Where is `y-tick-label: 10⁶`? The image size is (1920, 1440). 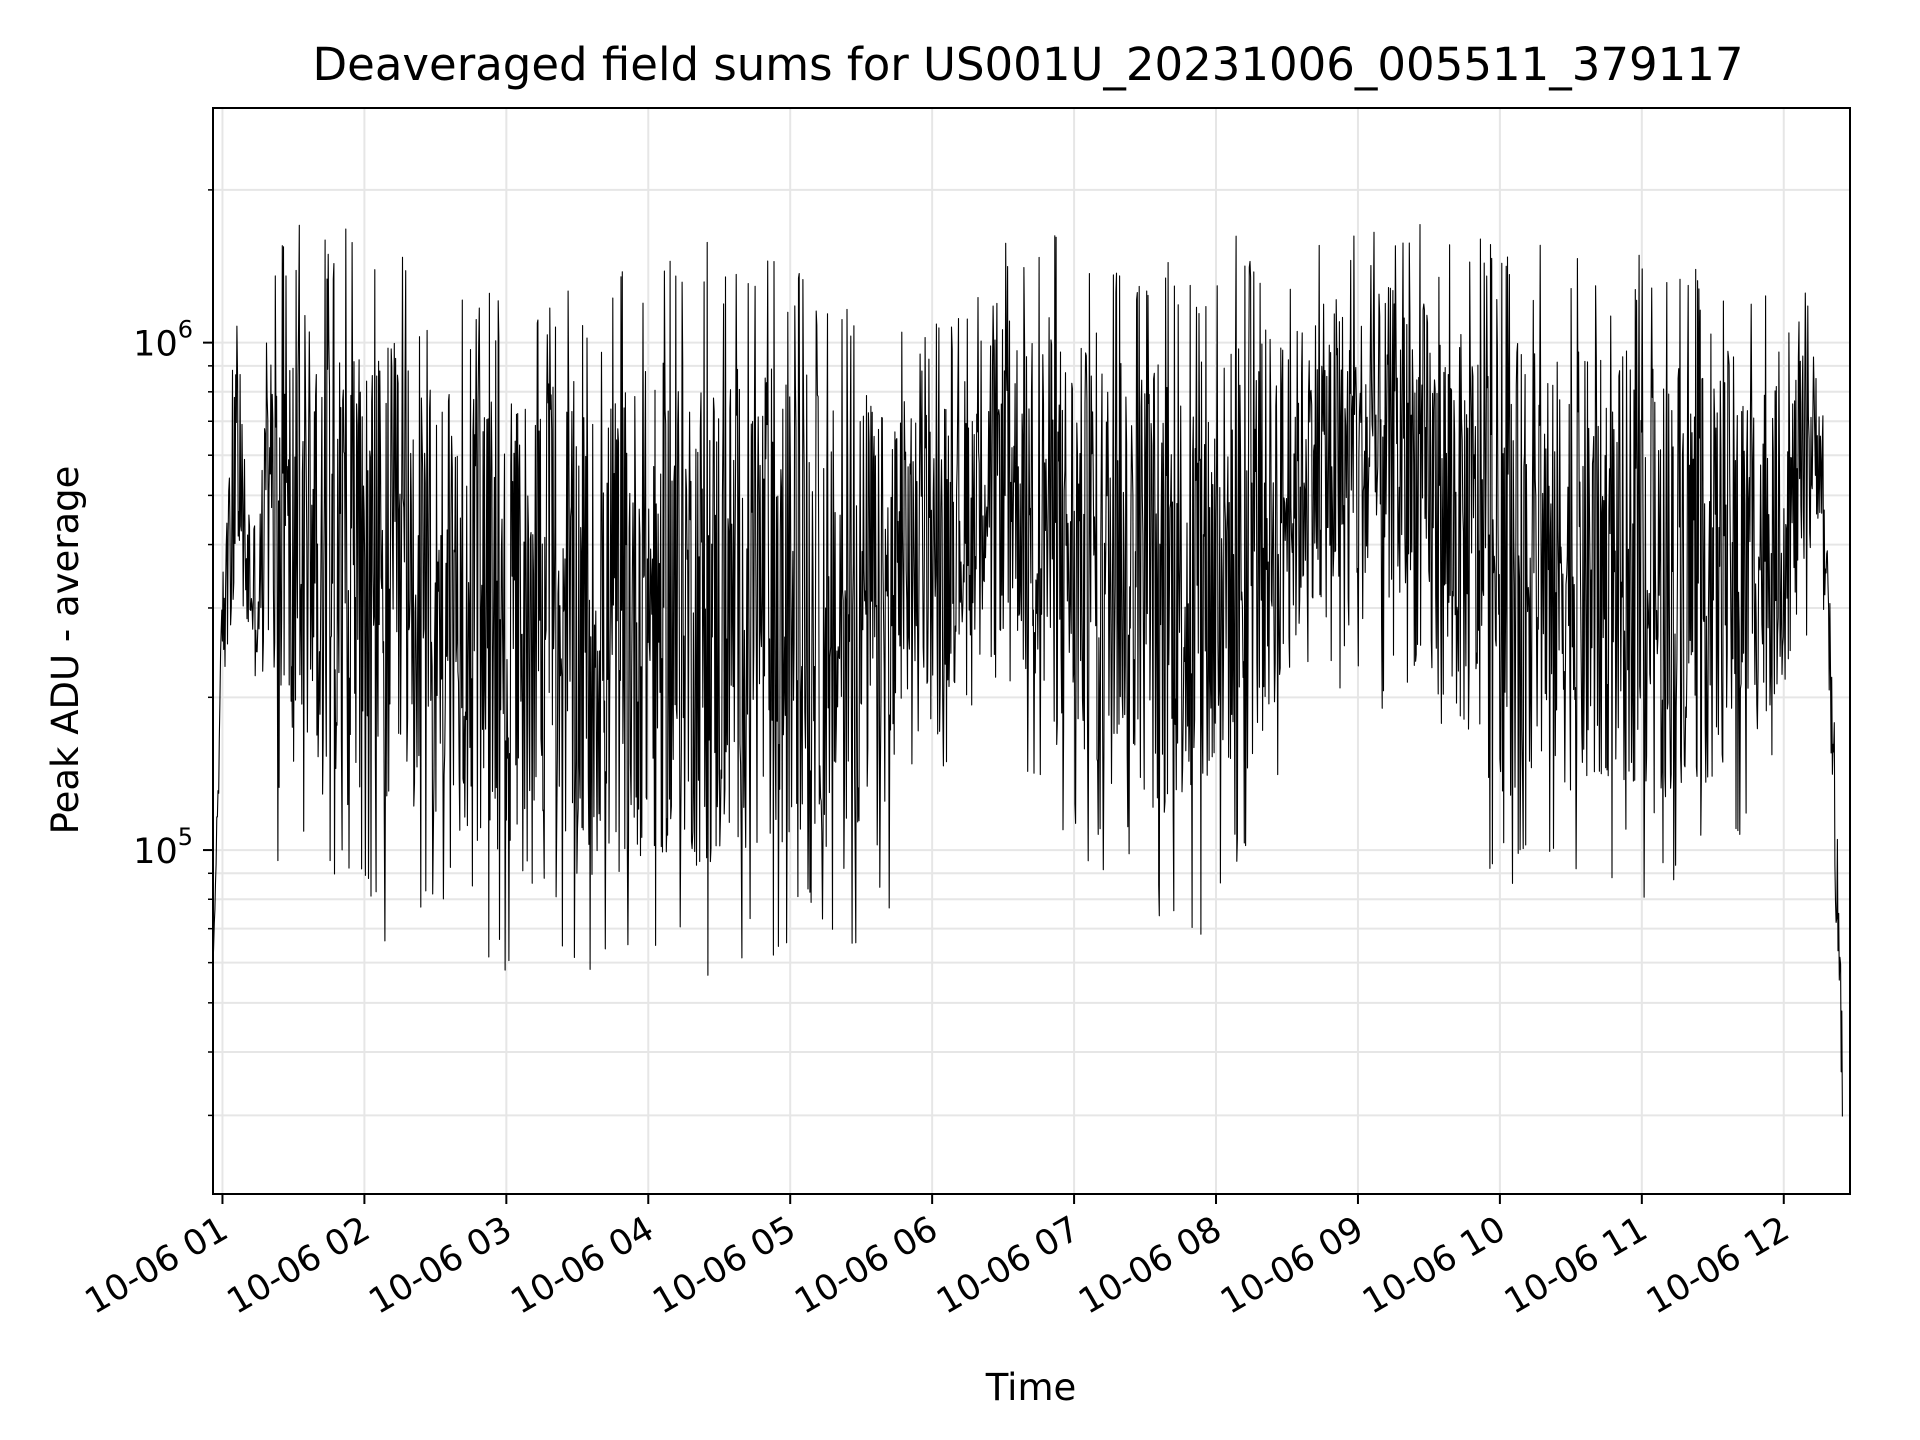 y-tick-label: 10⁶ is located at coordinates (163, 340).